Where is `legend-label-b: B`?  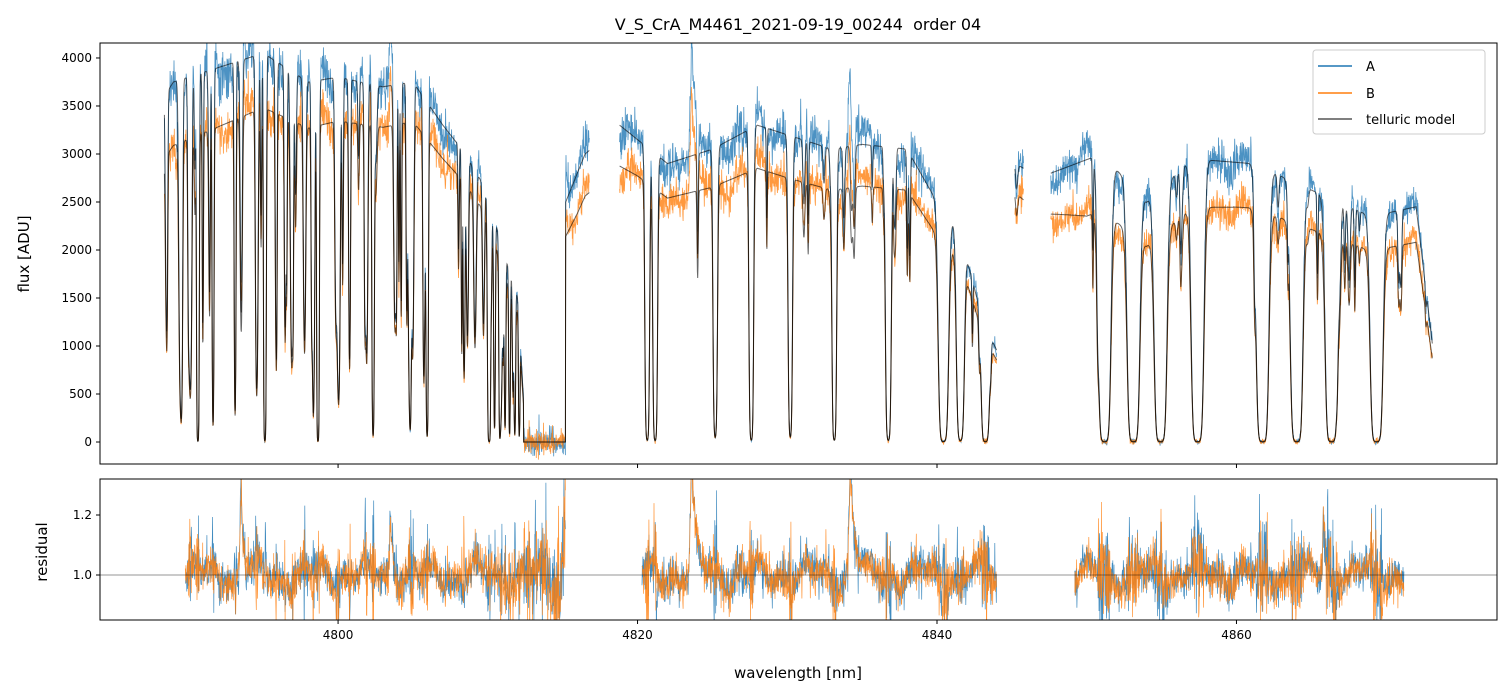
legend-label-b: B is located at coordinates (1370, 94).